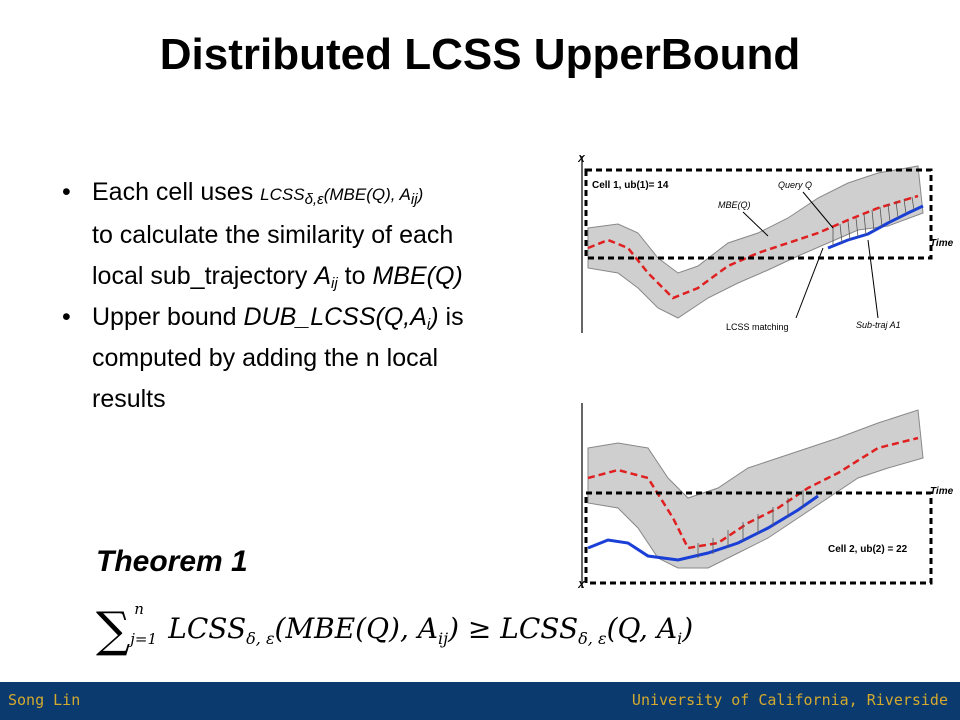  Describe the element at coordinates (44, 700) in the screenshot. I see `footer-author: Song Lin` at that location.